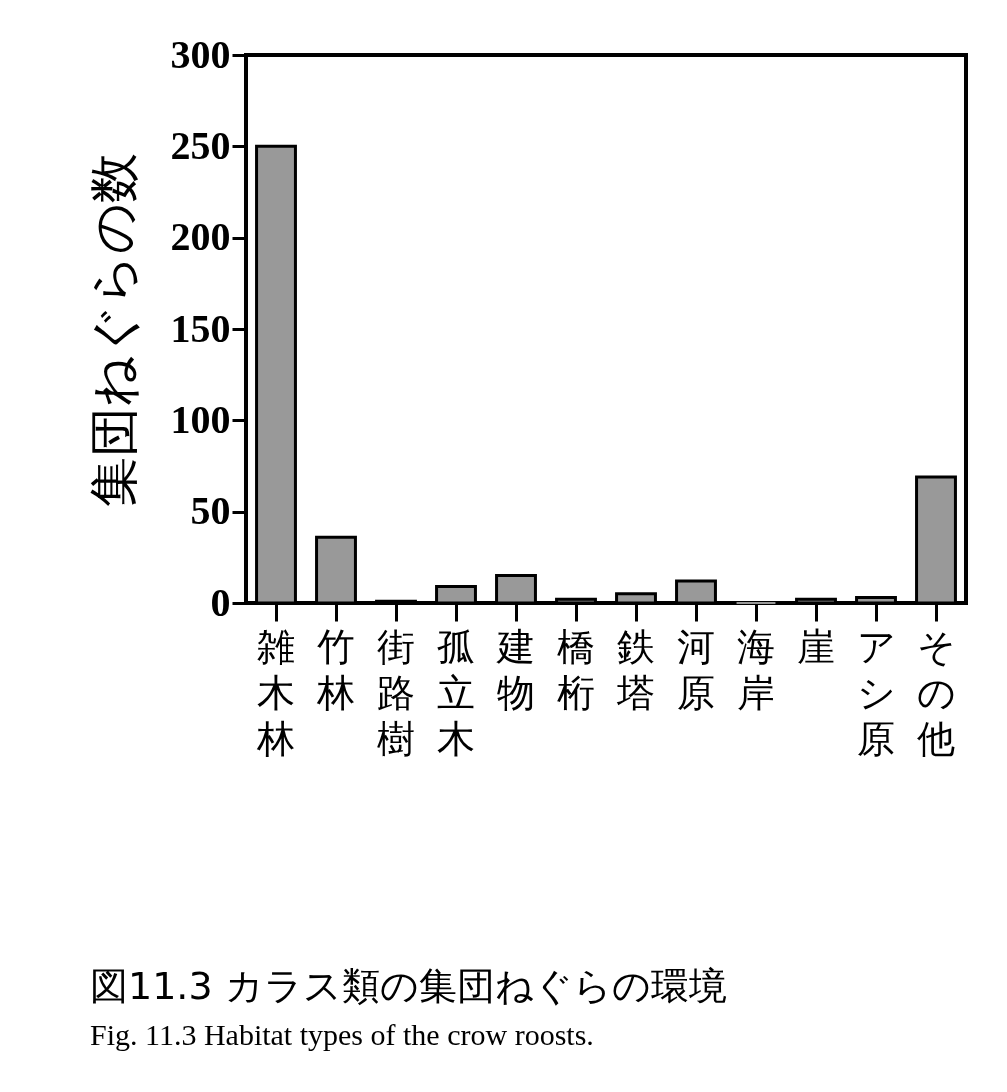 This screenshot has width=1007, height=1092. What do you see at coordinates (200, 328) in the screenshot?
I see `y-tick-label: 150` at bounding box center [200, 328].